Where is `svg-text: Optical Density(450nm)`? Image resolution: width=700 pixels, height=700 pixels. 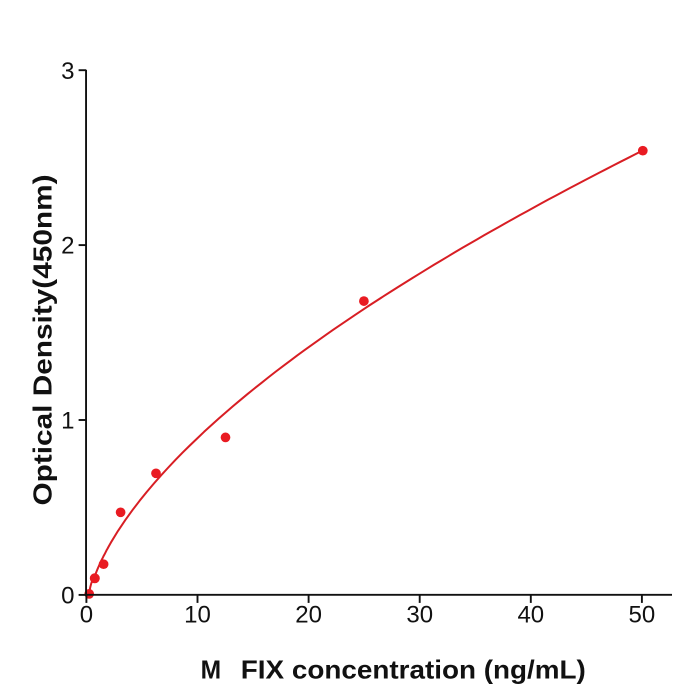 svg-text: Optical Density(450nm) is located at coordinates (43, 340).